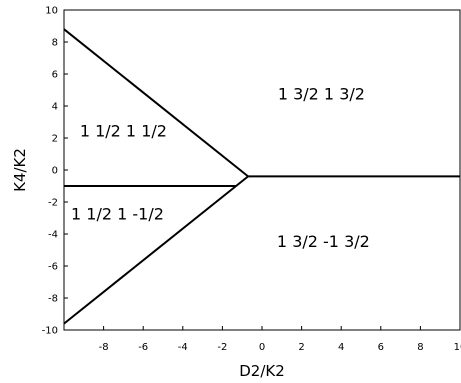  What do you see at coordinates (262, 347) in the screenshot?
I see `x-tick-label: 0` at bounding box center [262, 347].